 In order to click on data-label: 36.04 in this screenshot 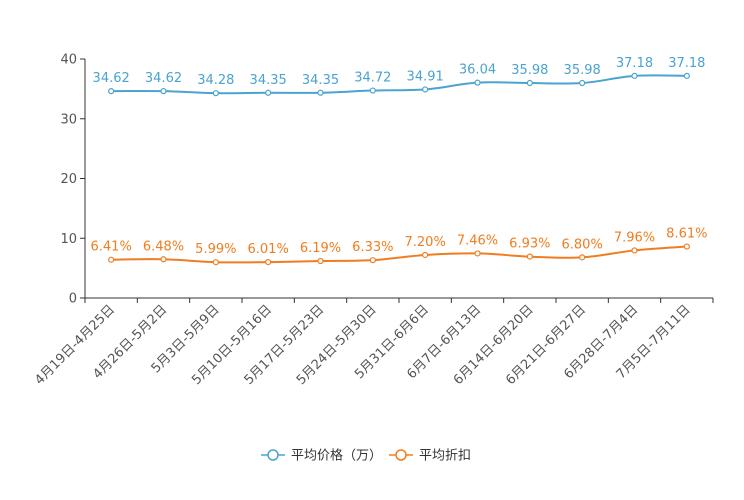, I will do `click(477, 70)`.